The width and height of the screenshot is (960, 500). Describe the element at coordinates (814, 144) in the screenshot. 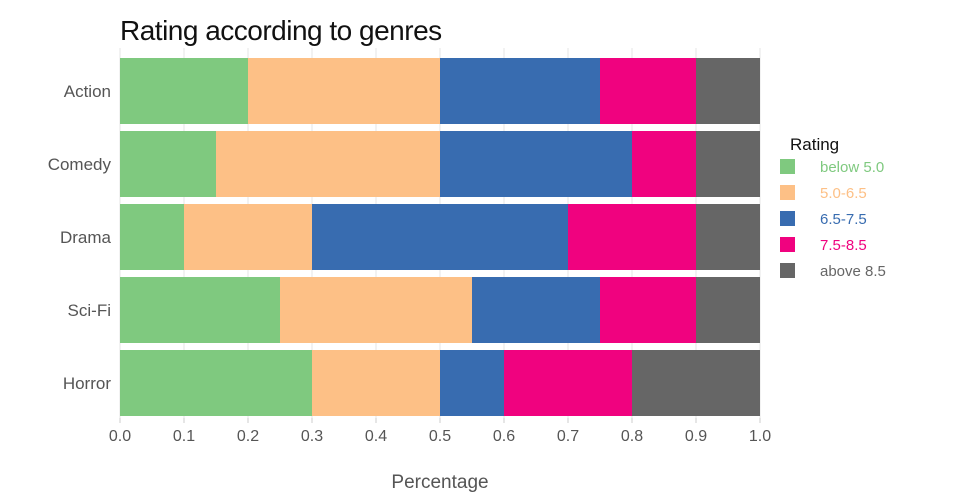

I see `legend-title: Rating` at that location.